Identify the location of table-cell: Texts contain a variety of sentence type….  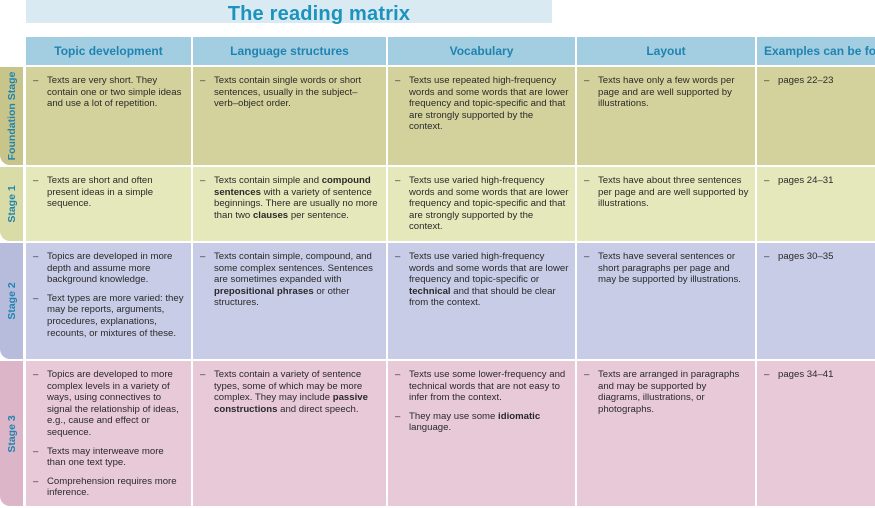
(289, 433).